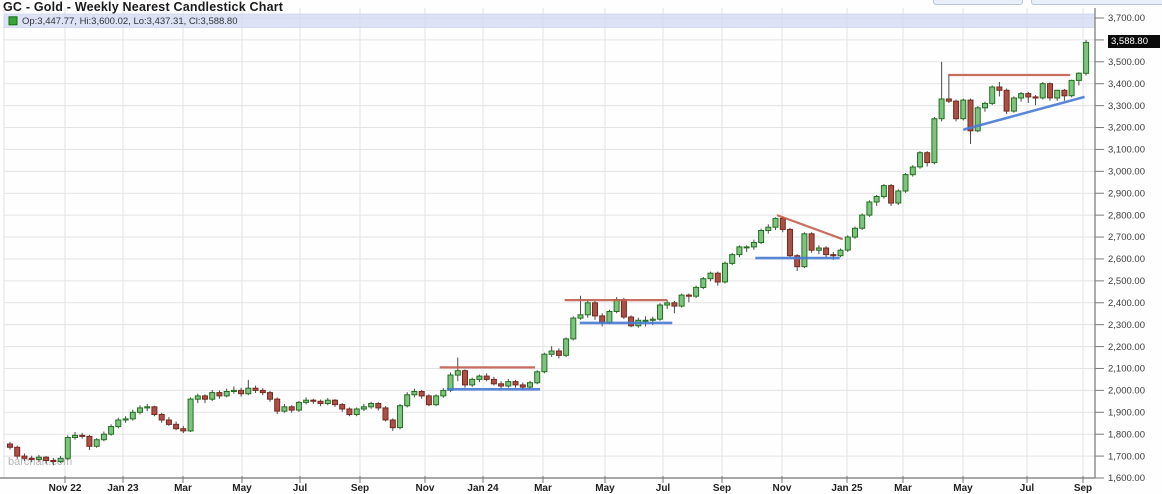 The image size is (1162, 494). Describe the element at coordinates (1023, 113) in the screenshot. I see `trendline-support` at that location.